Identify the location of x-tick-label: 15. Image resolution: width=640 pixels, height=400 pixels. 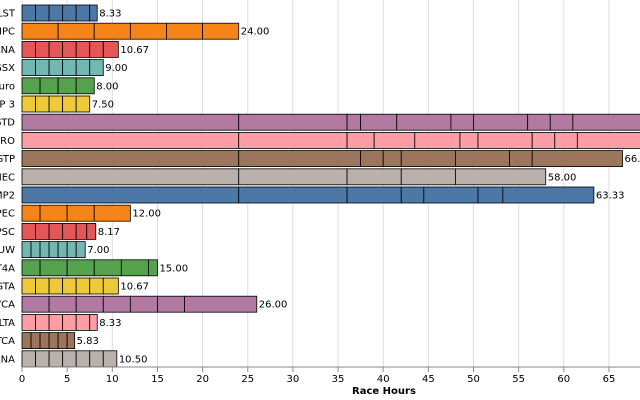
(157, 379).